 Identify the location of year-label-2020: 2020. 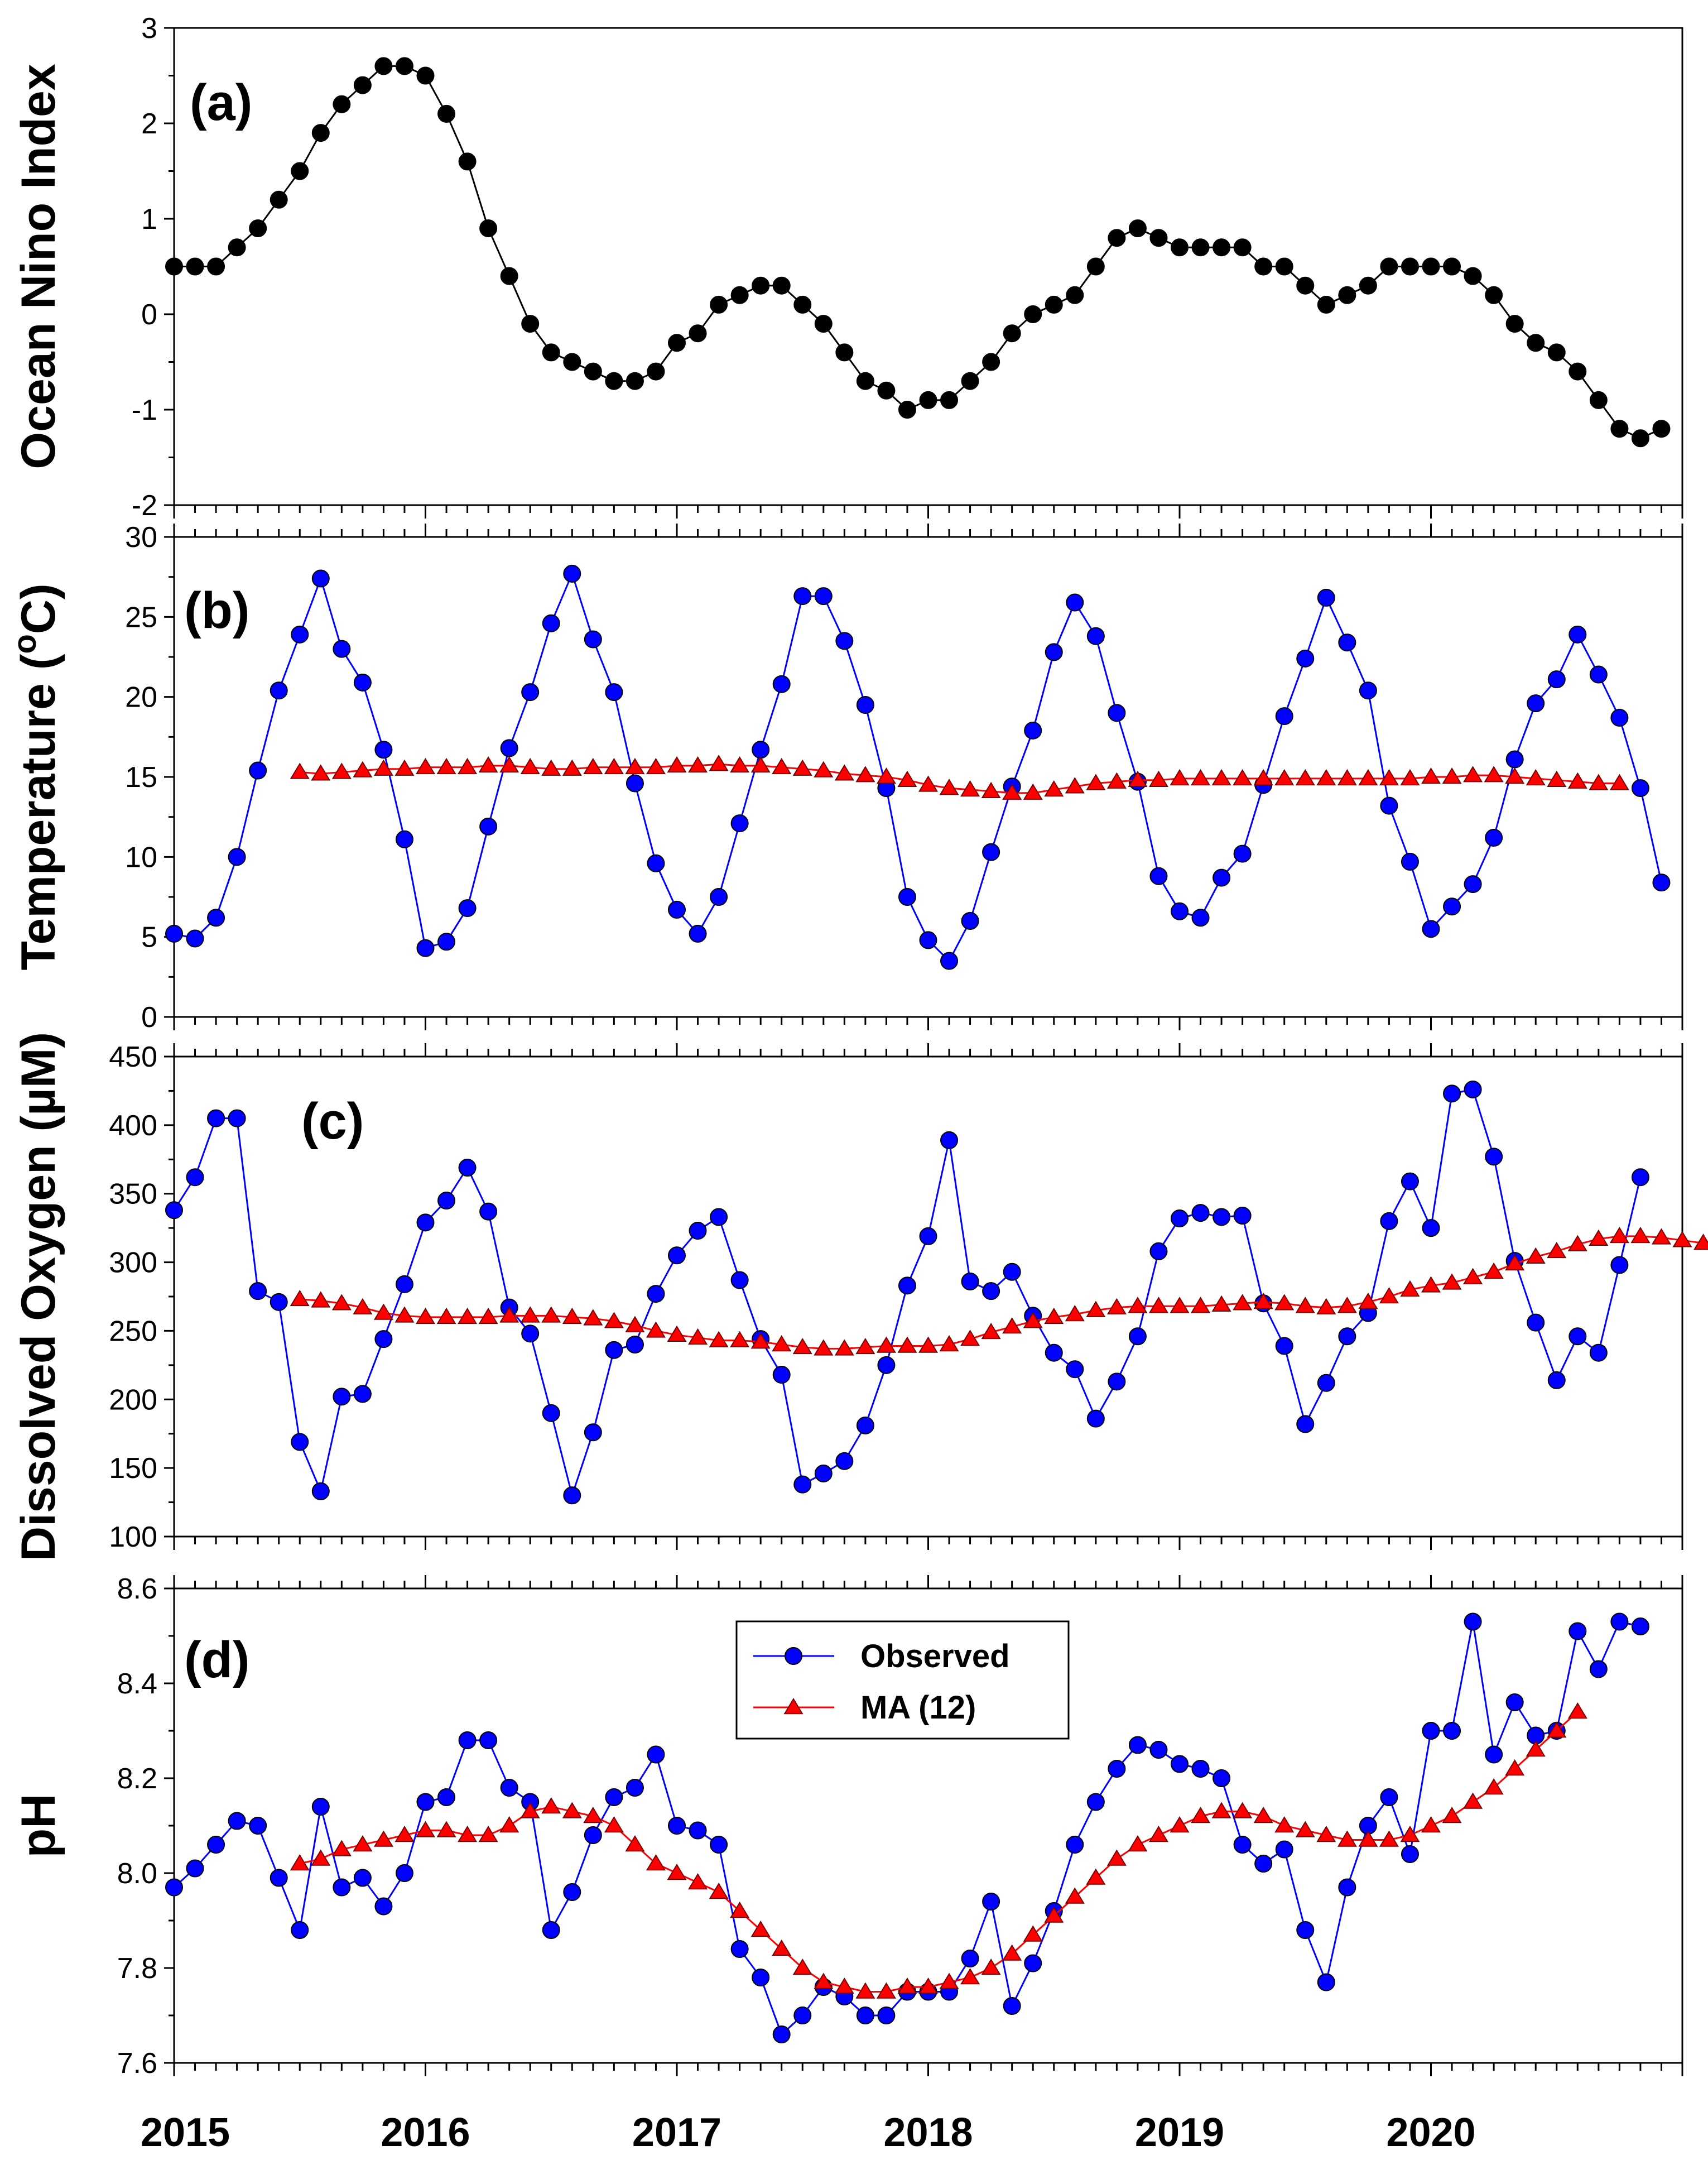
(1431, 2132).